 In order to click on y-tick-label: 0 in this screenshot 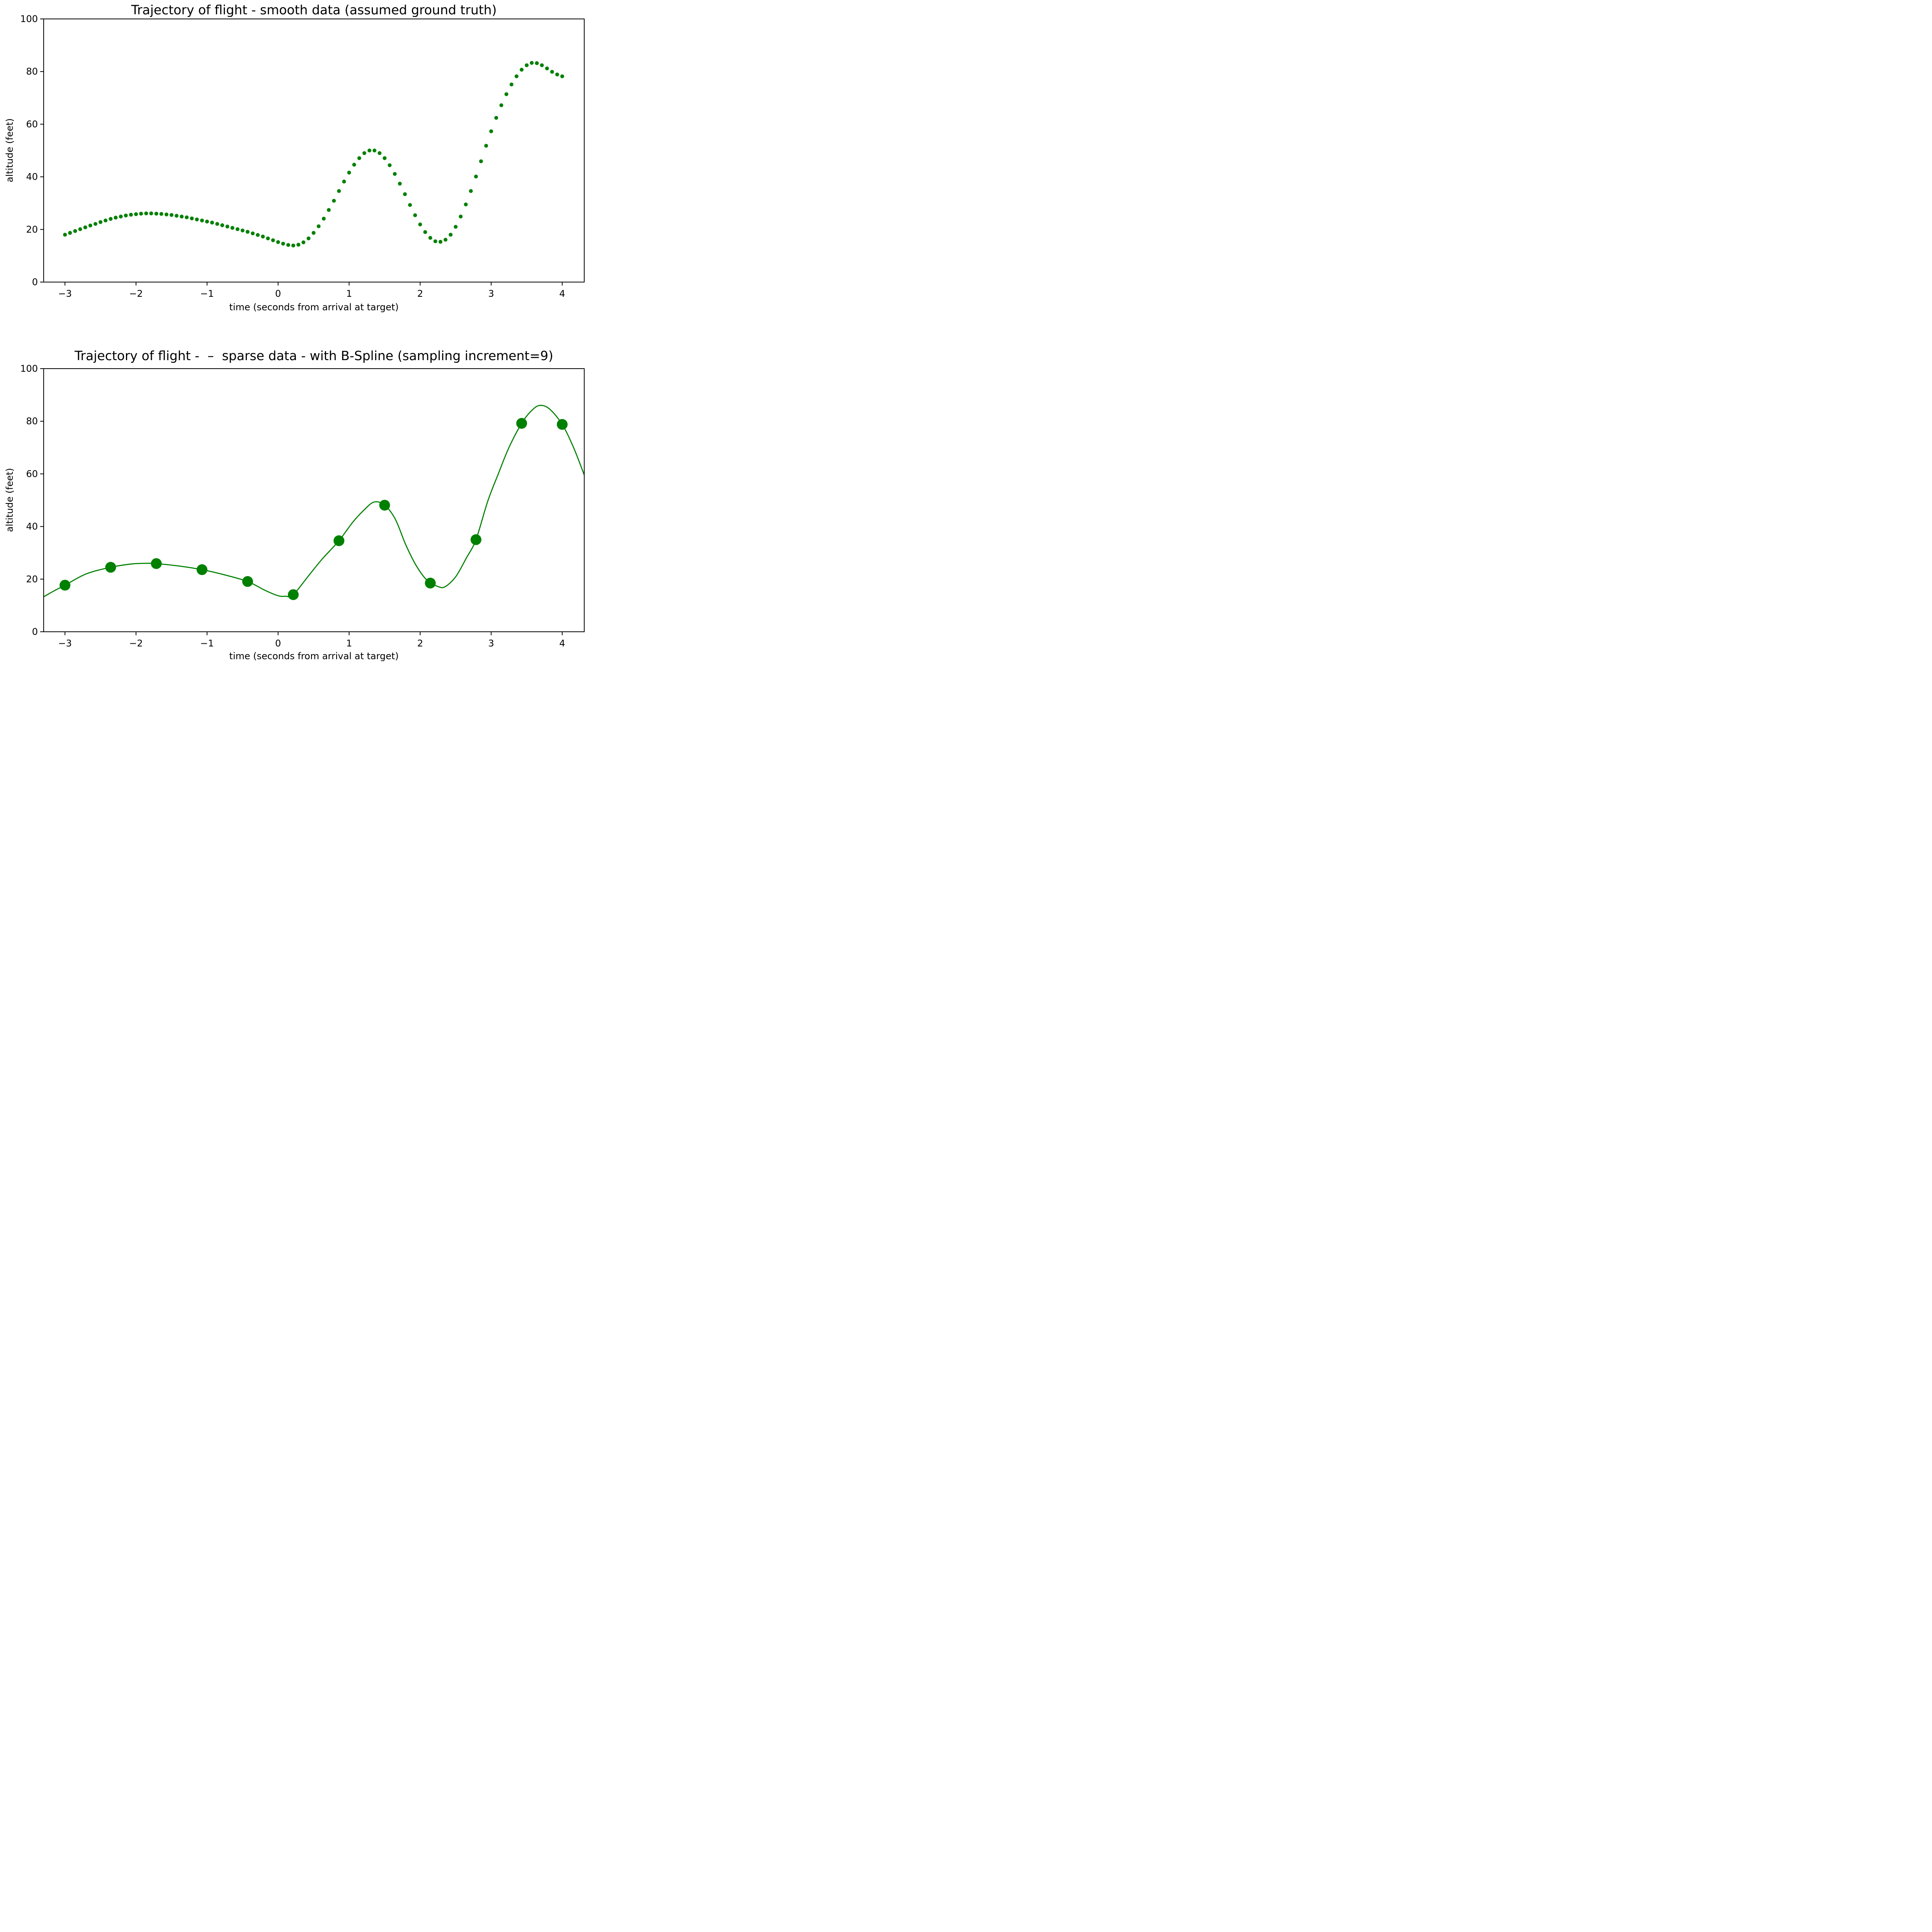, I will do `click(35, 282)`.